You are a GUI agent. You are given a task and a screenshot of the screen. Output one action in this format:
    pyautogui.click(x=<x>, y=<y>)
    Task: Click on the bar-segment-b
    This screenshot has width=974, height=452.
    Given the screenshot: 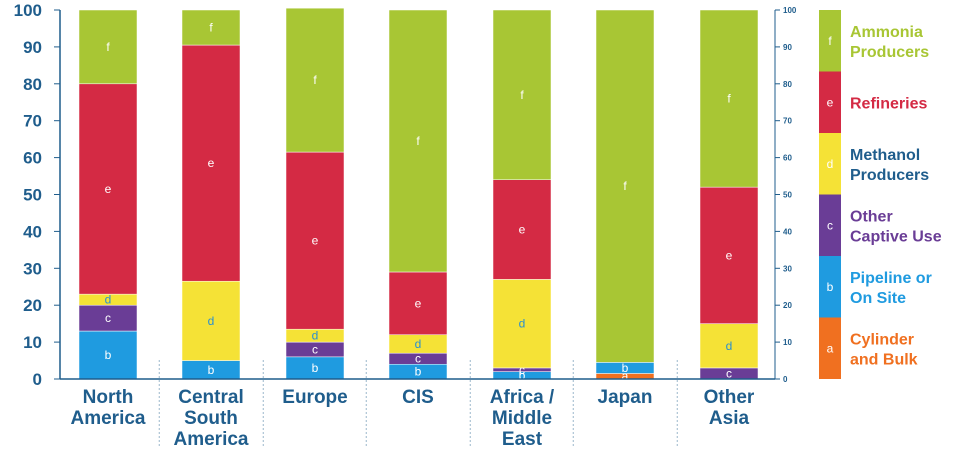 What is the action you would take?
    pyautogui.click(x=108, y=355)
    